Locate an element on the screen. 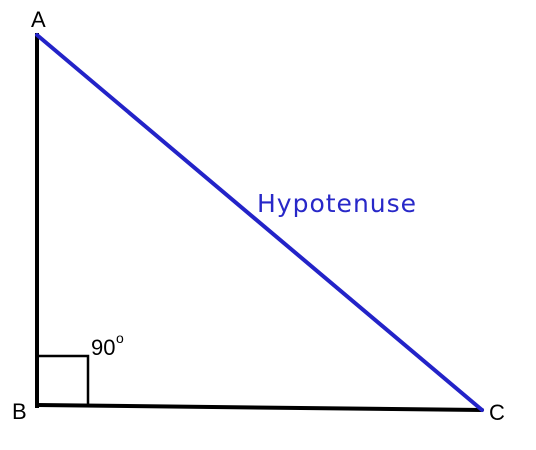 This screenshot has width=536, height=450. right-angle-value: 90 is located at coordinates (103, 347).